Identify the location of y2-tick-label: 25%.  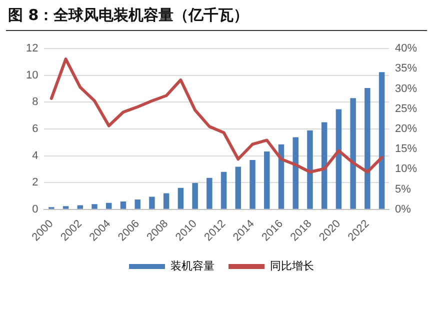
(406, 108).